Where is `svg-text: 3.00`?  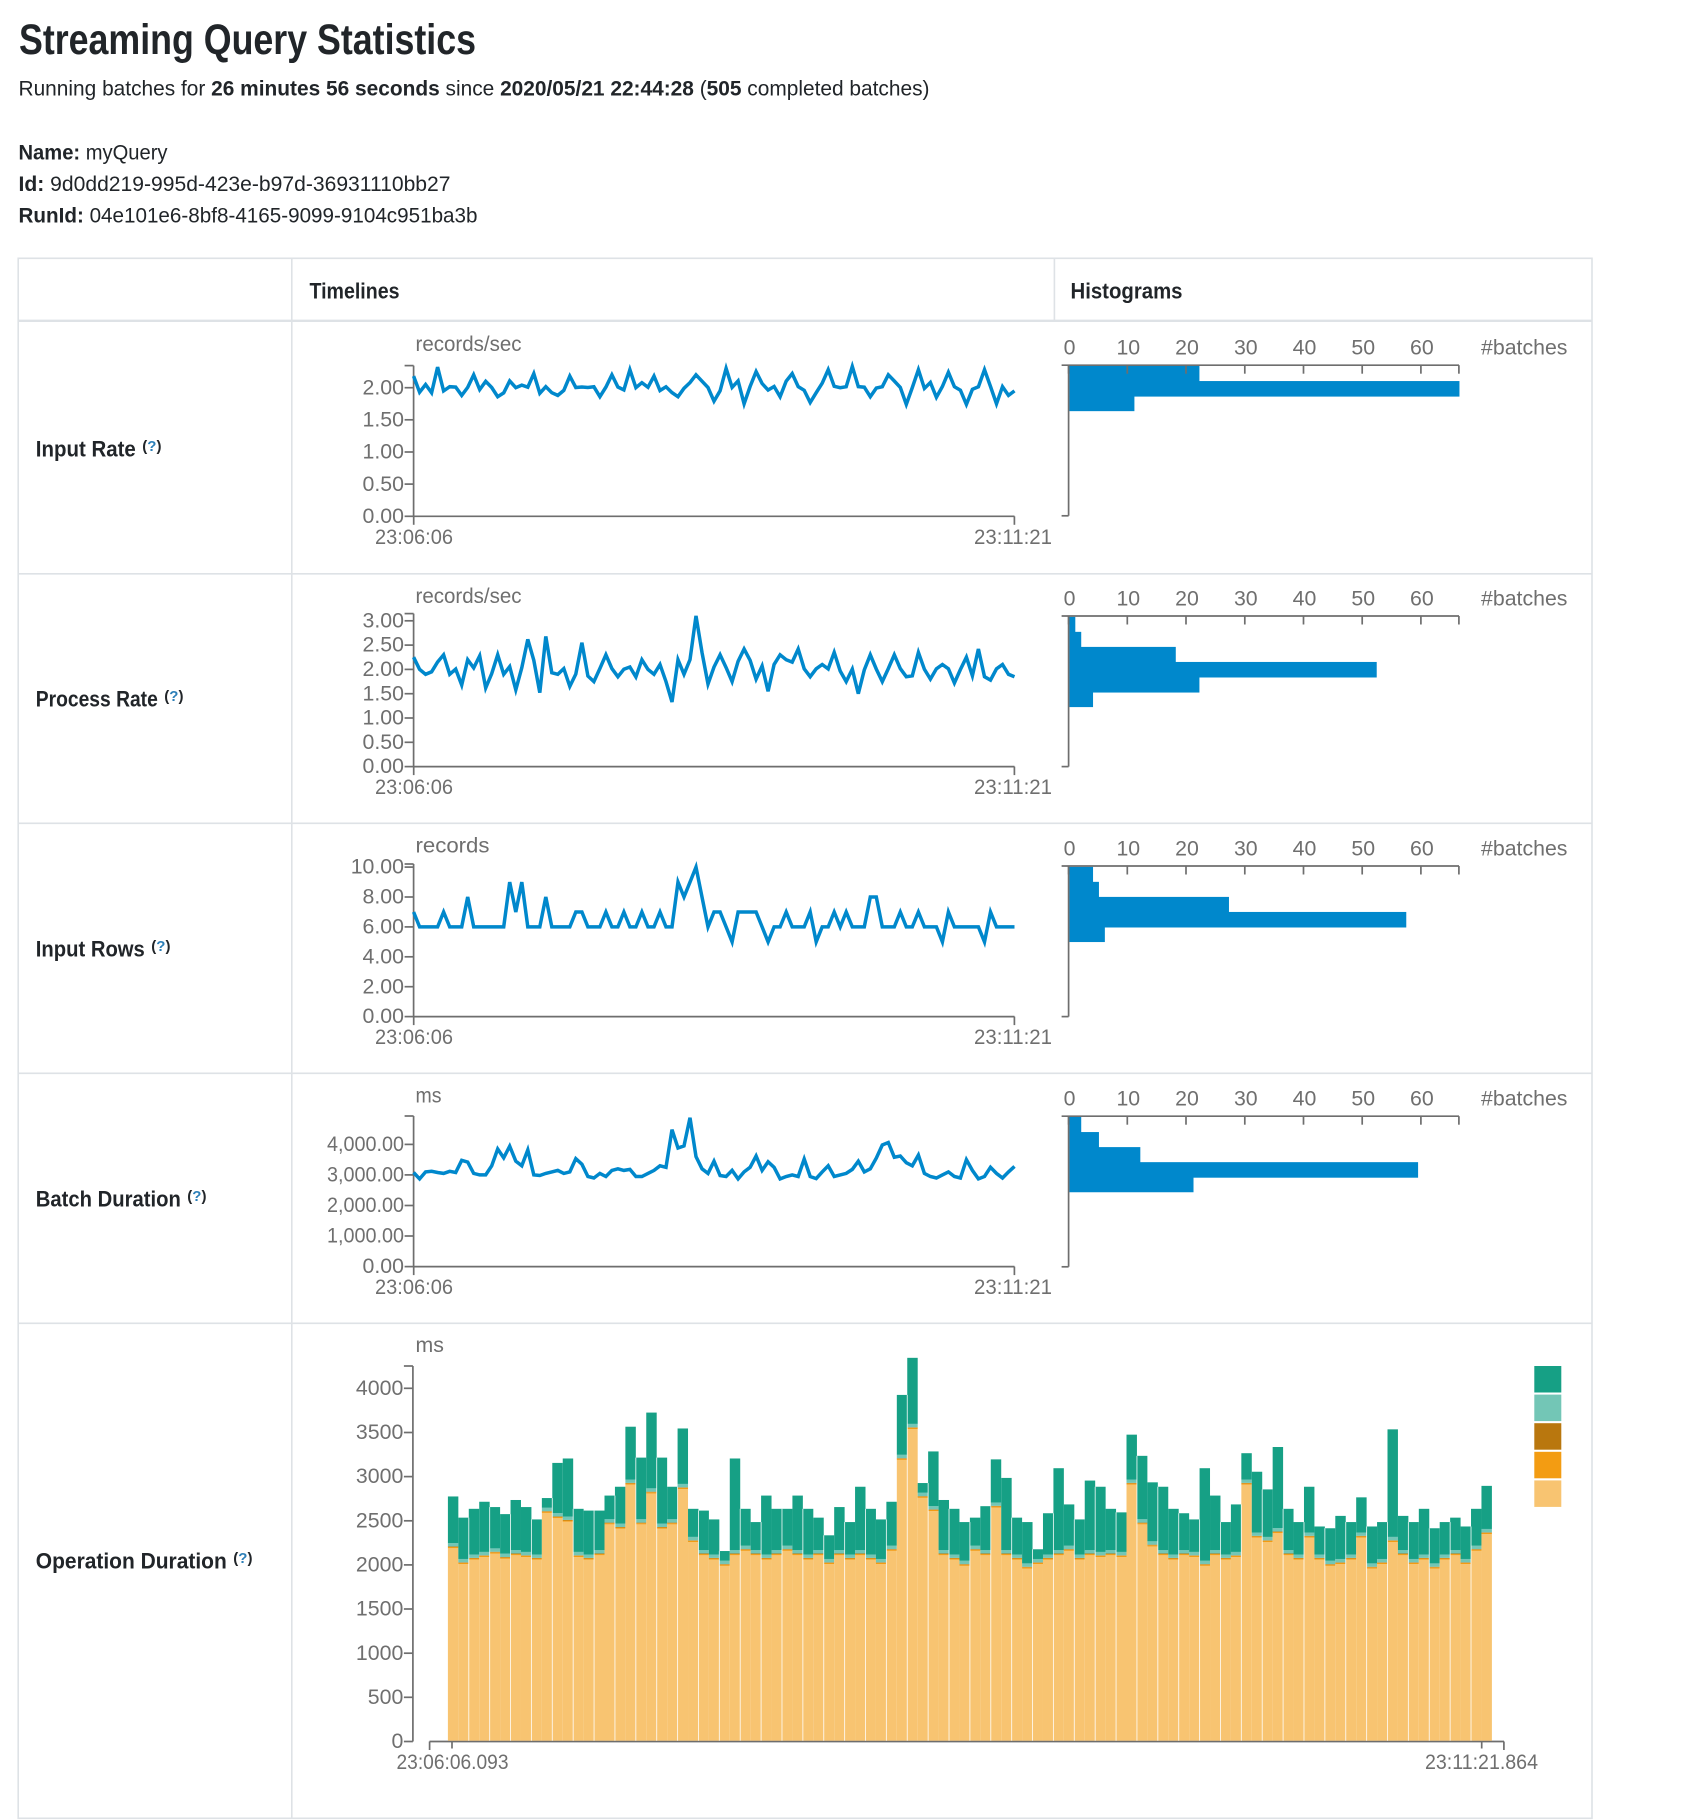
svg-text: 3.00 is located at coordinates (384, 620).